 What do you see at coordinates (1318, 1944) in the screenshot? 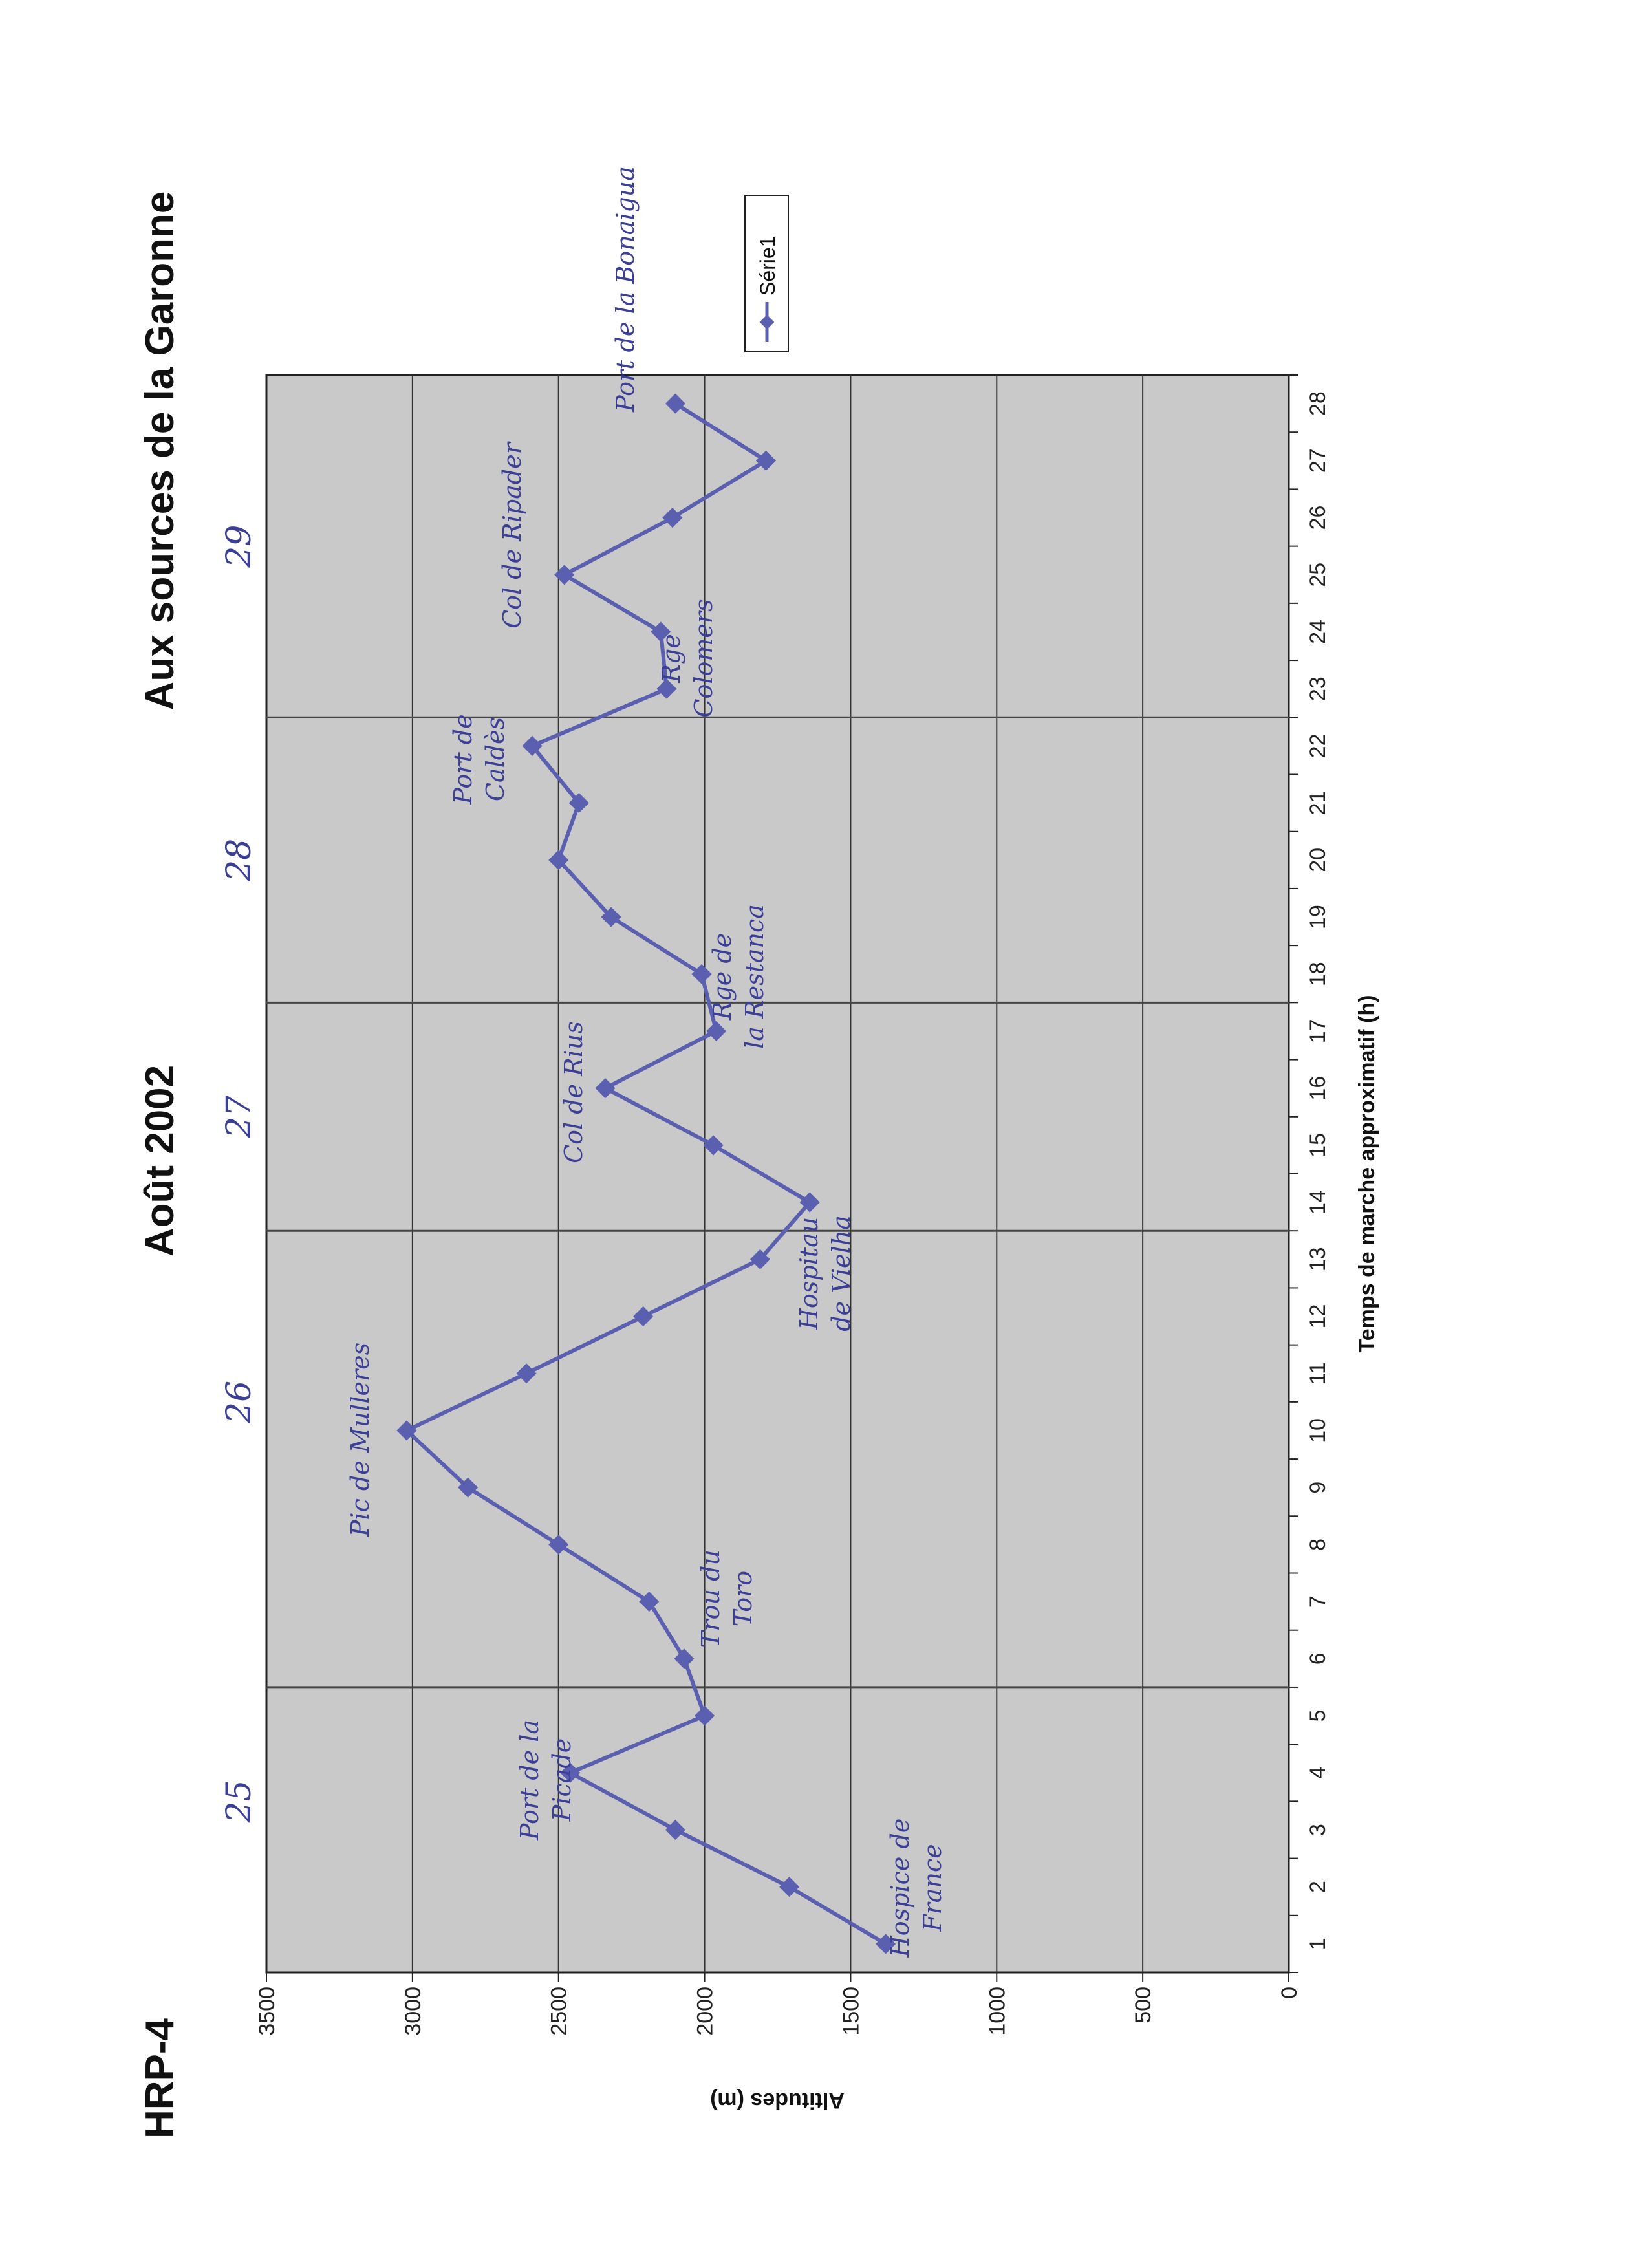
I see `x-tick-label: 1` at bounding box center [1318, 1944].